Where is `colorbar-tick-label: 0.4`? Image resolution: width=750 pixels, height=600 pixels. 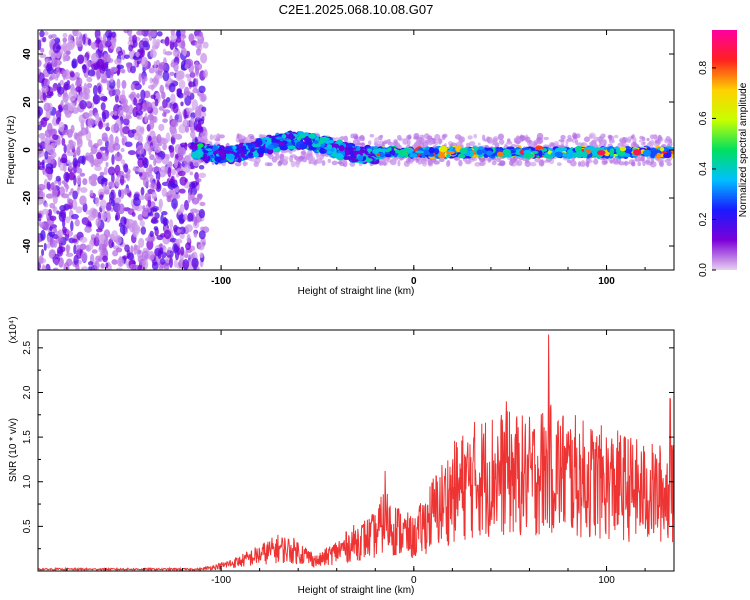 colorbar-tick-label: 0.4 is located at coordinates (703, 169).